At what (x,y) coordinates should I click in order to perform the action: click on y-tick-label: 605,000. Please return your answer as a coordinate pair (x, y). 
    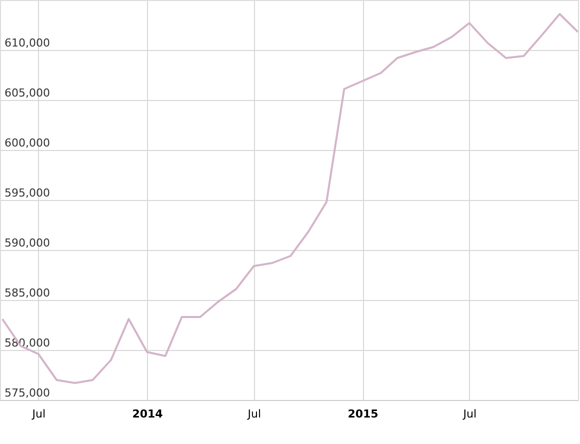
    Looking at the image, I should click on (27, 93).